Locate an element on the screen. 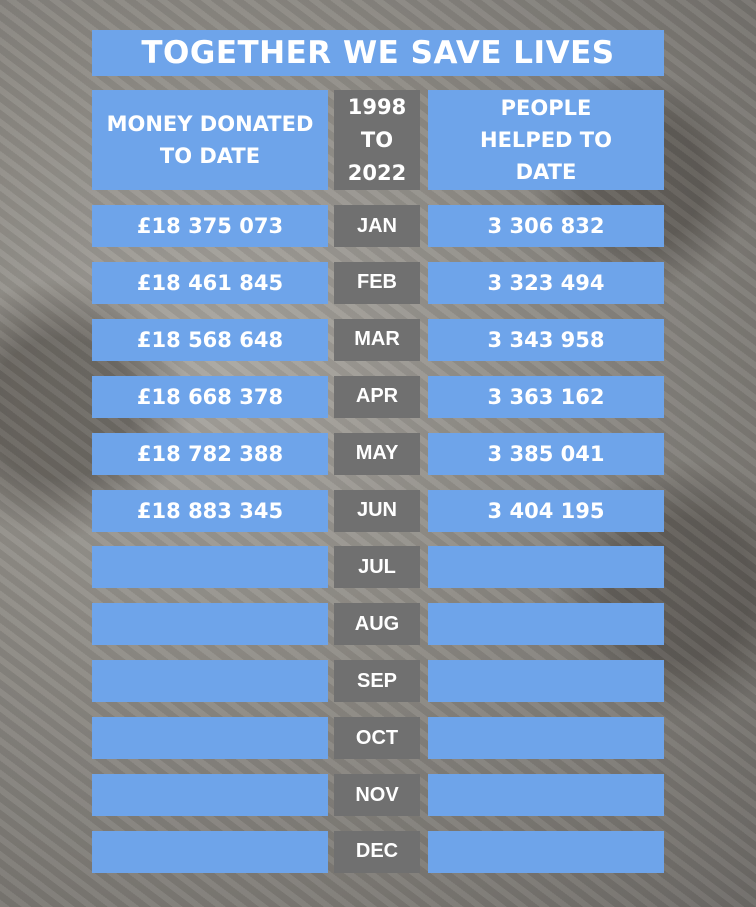 The height and width of the screenshot is (907, 756). month-cell: AUG is located at coordinates (377, 624).